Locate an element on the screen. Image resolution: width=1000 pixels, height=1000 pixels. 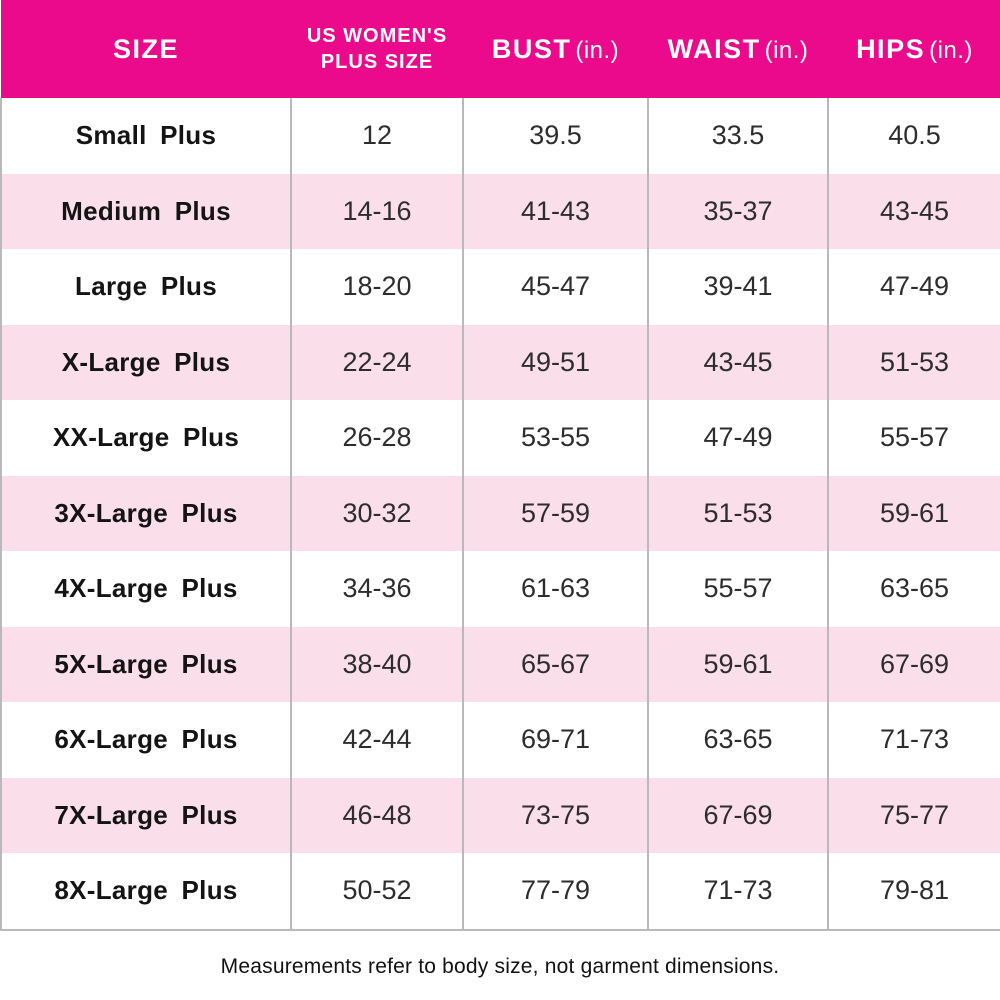
size-label: Large Plus is located at coordinates (145, 287).